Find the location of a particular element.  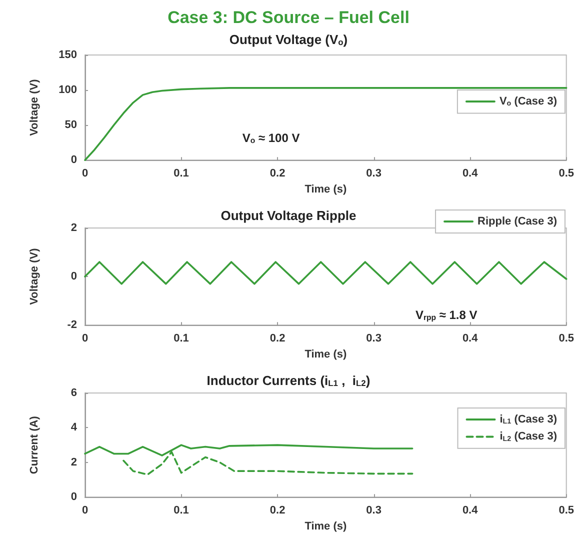

y-axis-title: Current (A) is located at coordinates (34, 445).